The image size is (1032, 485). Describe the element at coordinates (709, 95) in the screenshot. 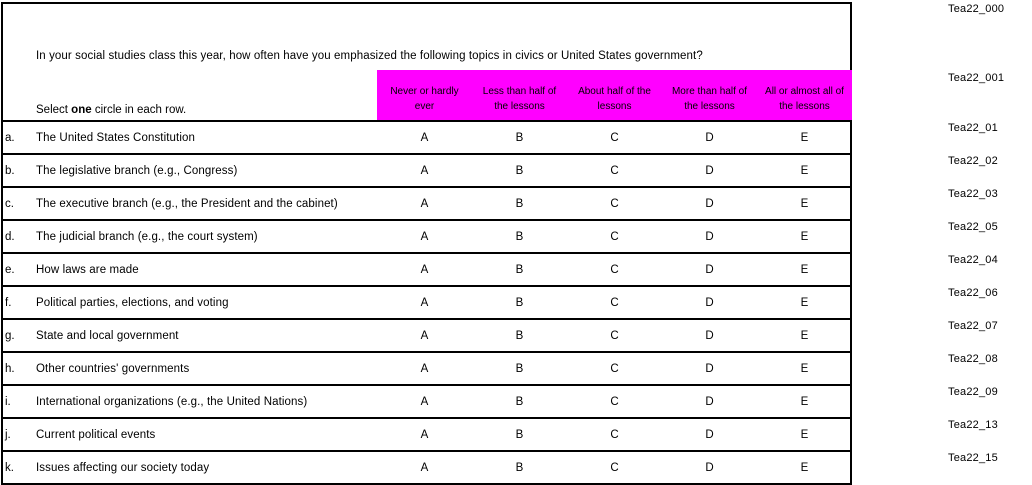

I see `column-header-more-than-half: More than half of the lessons` at that location.